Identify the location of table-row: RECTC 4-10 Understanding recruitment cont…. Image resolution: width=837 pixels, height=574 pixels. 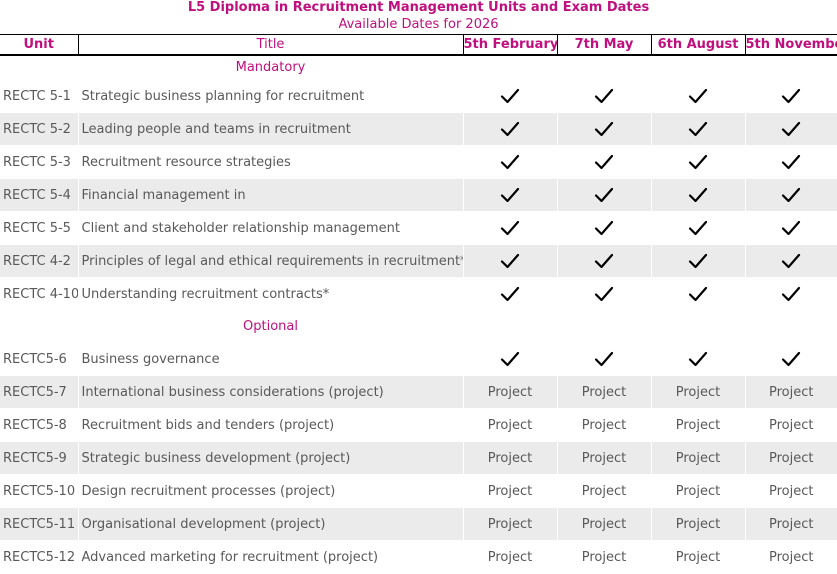
(418, 294).